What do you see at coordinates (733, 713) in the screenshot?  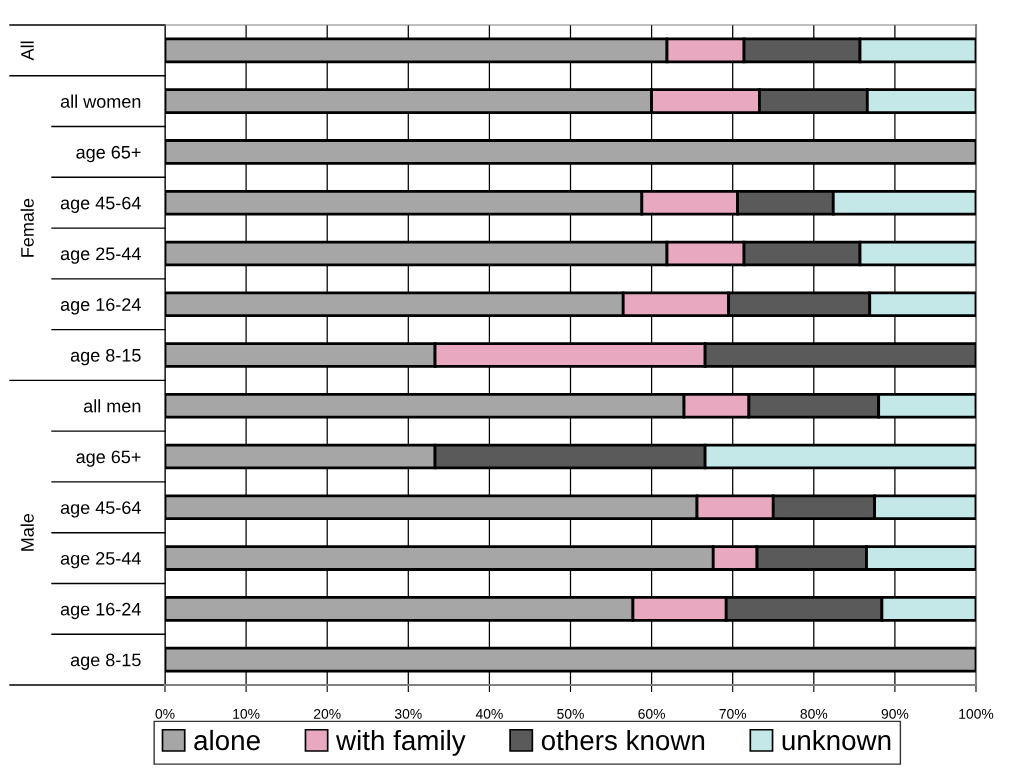 I see `x-tick-label: 70%` at bounding box center [733, 713].